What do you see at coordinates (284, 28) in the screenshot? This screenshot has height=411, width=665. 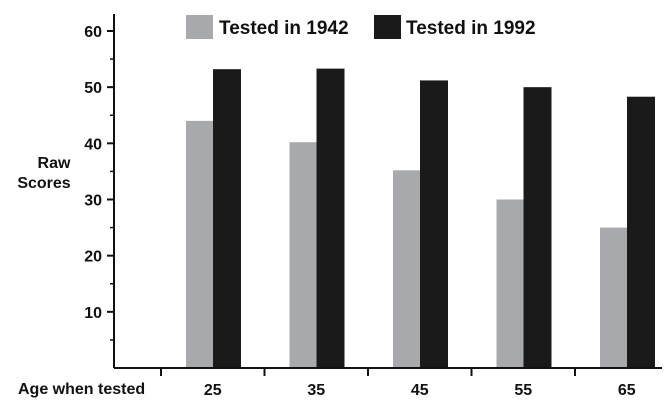 I see `legend-label: Tested in 1942` at bounding box center [284, 28].